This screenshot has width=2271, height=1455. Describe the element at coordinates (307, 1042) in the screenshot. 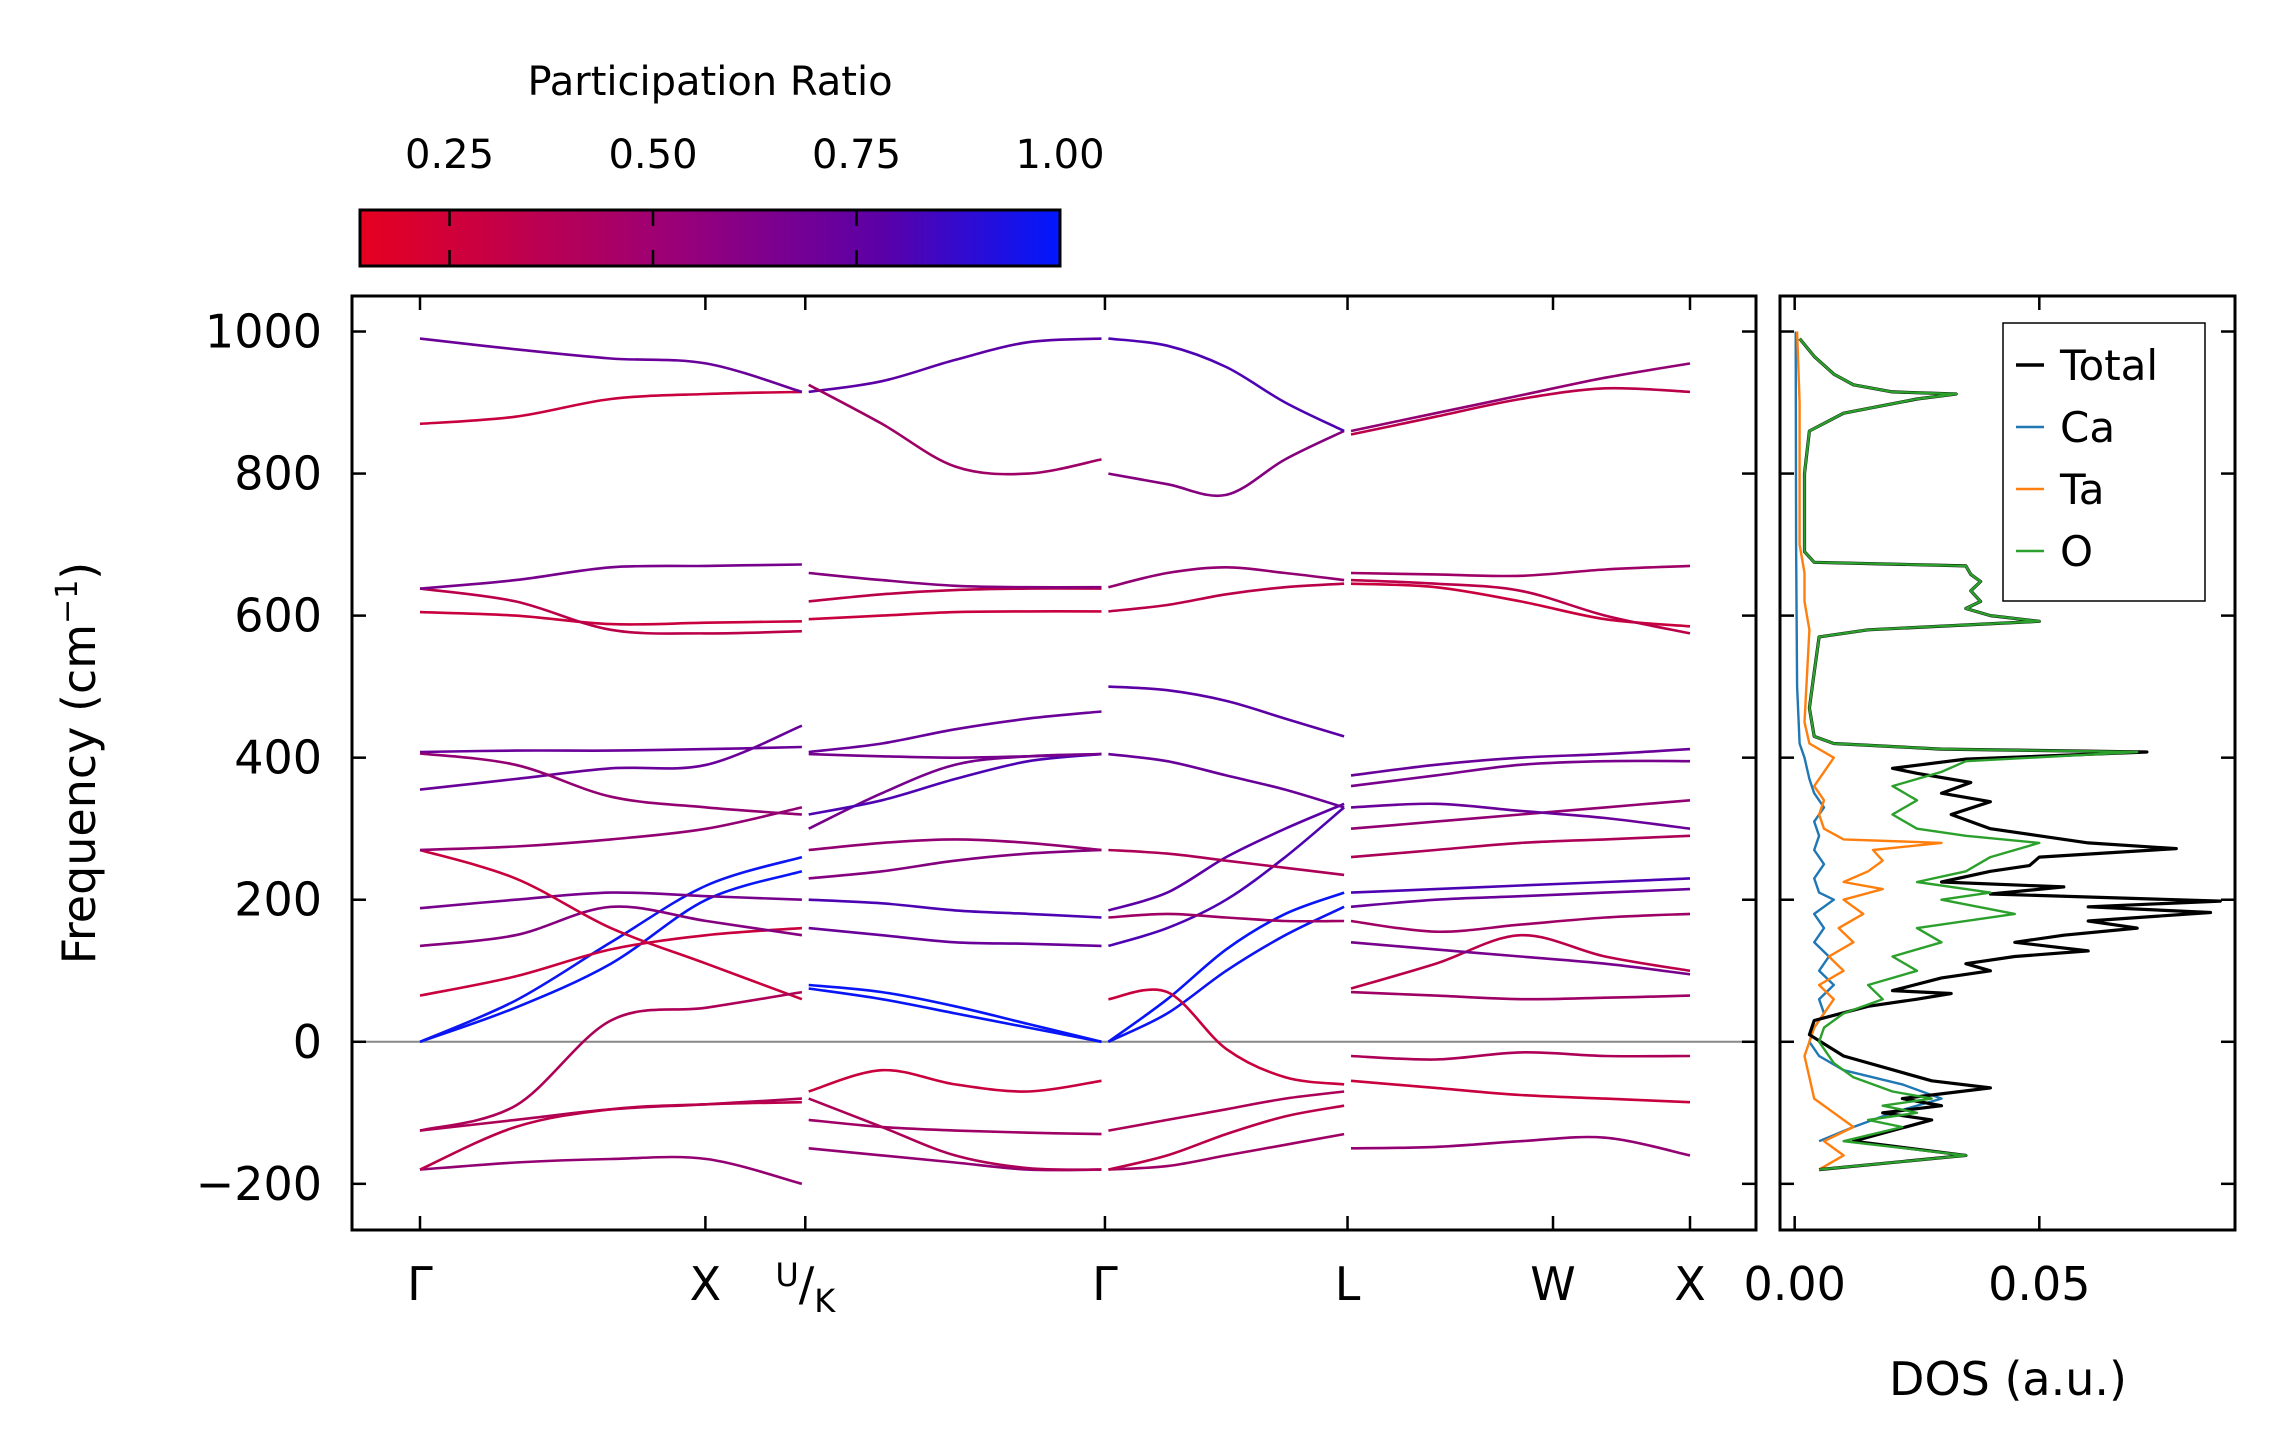

I see `y-tick-label: 0` at that location.